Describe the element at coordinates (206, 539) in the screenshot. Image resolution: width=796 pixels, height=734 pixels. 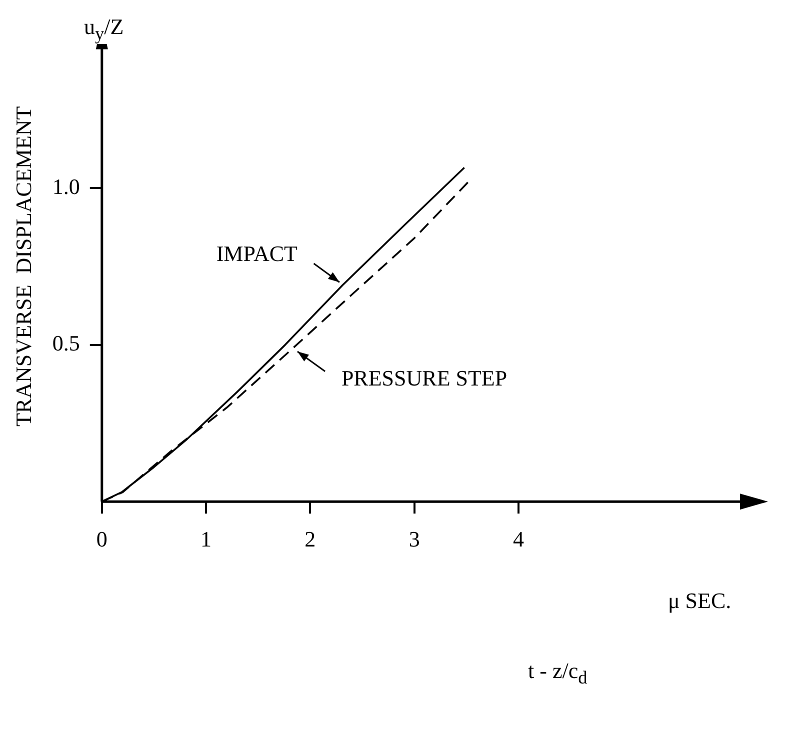
I see `x-tick-label: 1` at that location.